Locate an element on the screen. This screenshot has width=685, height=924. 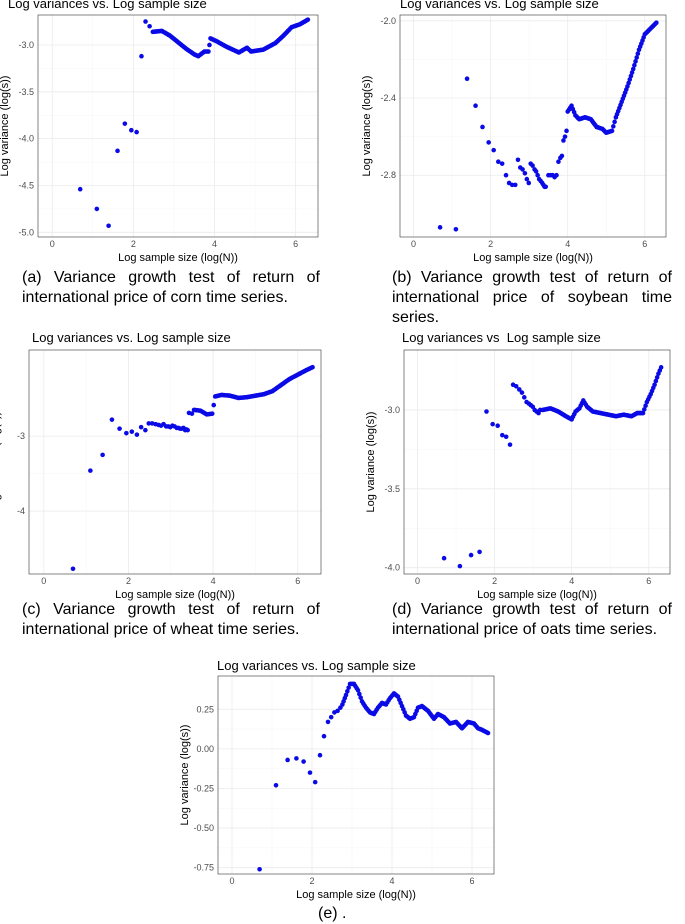
x-tick-label: 6 is located at coordinates (648, 581).